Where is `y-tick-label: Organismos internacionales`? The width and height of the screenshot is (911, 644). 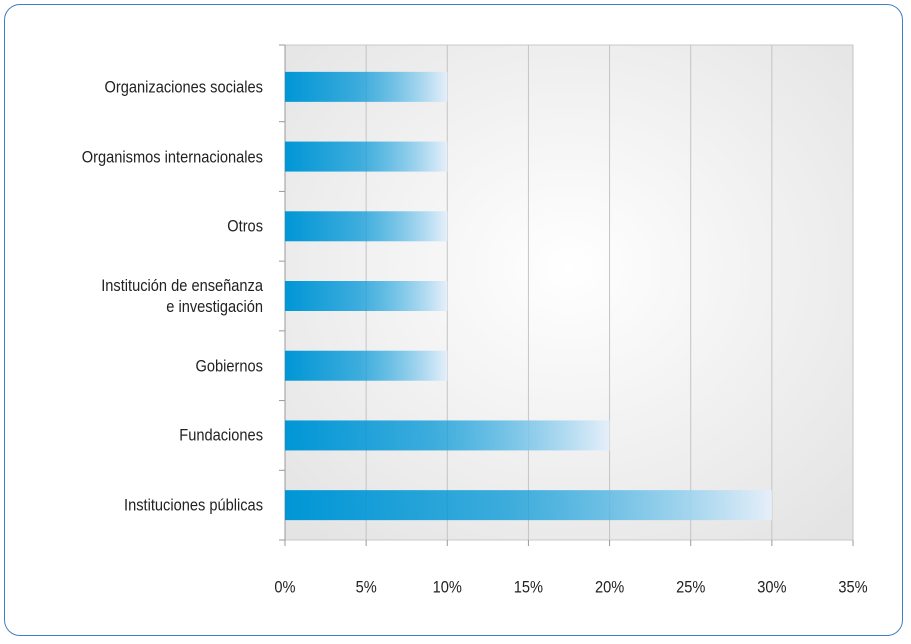
y-tick-label: Organismos internacionales is located at coordinates (172, 157).